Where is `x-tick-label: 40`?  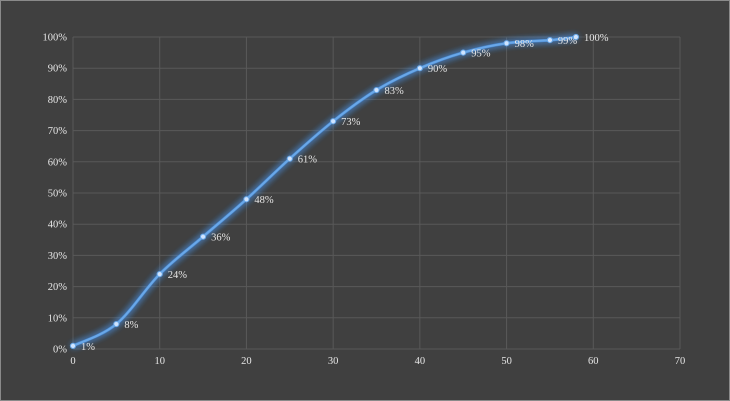
x-tick-label: 40 is located at coordinates (420, 361).